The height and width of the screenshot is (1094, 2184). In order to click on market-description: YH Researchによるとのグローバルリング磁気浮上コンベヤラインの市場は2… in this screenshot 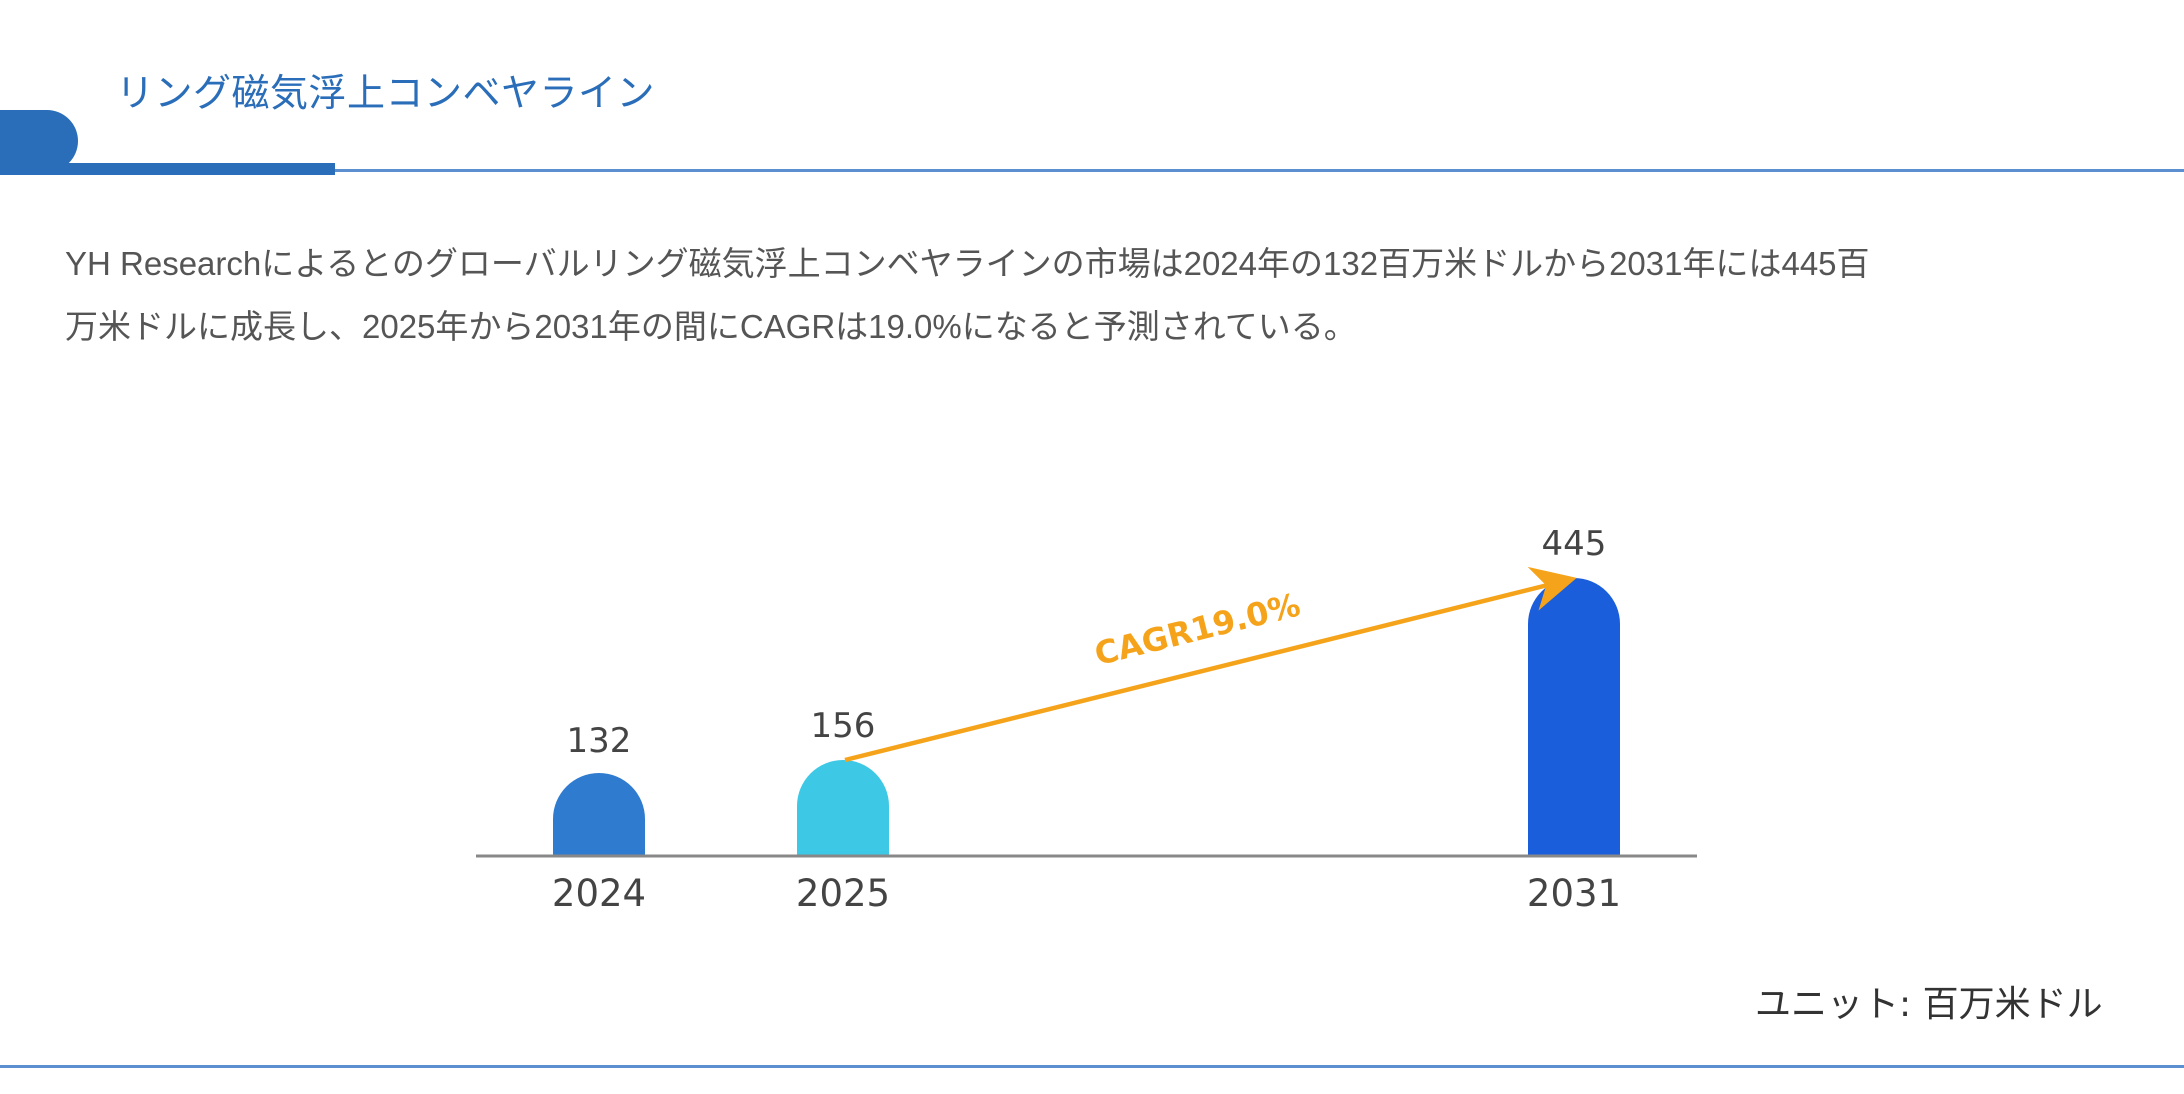, I will do `click(1095, 295)`.